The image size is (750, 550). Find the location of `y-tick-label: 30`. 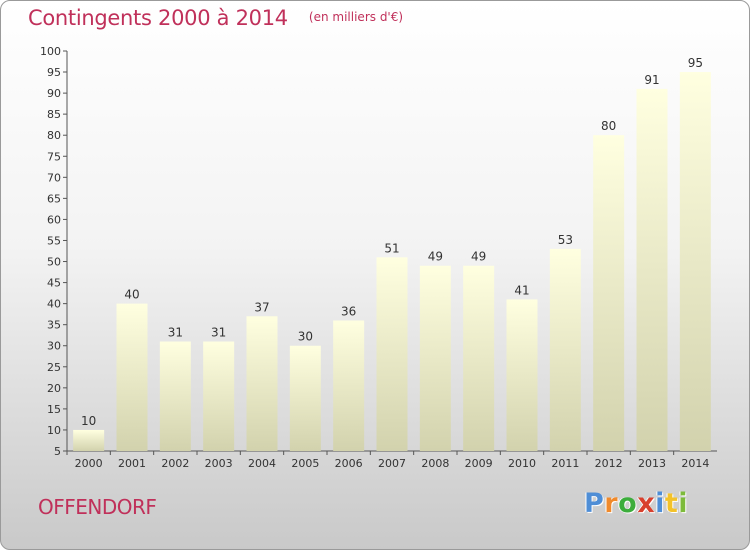

y-tick-label: 30 is located at coordinates (54, 346).